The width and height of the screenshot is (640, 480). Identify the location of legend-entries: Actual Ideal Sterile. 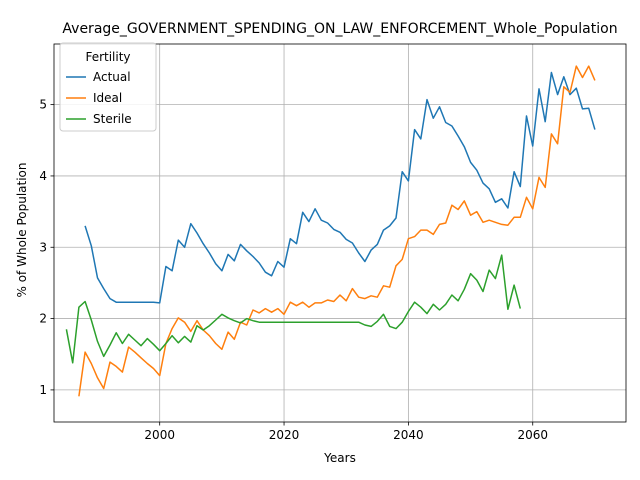
(99, 98).